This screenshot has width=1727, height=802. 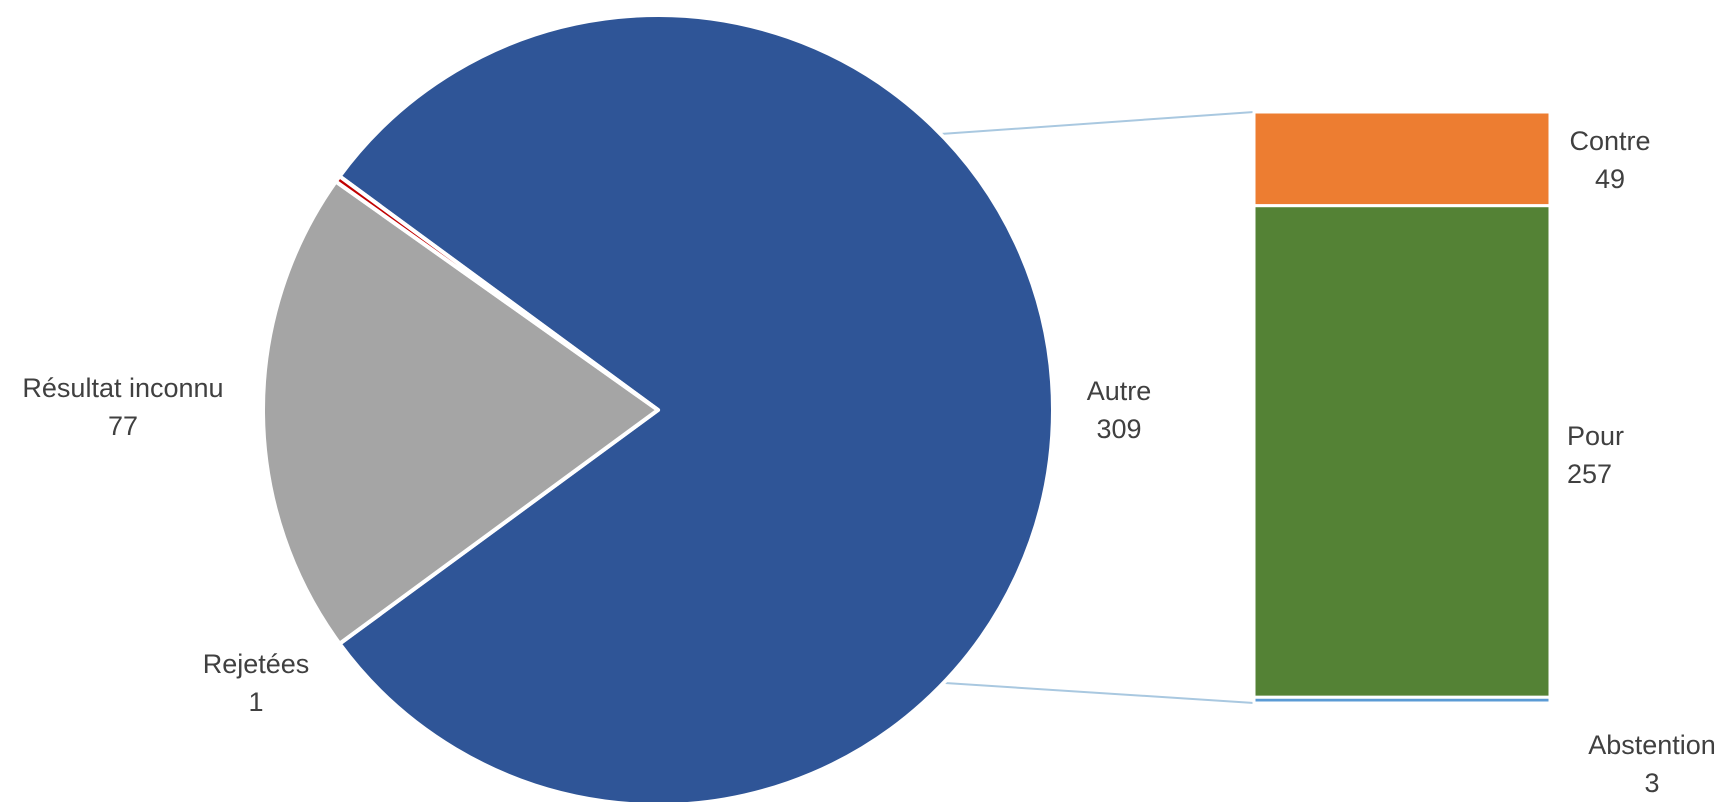 What do you see at coordinates (1609, 141) in the screenshot?
I see `label-contre-name: Contre` at bounding box center [1609, 141].